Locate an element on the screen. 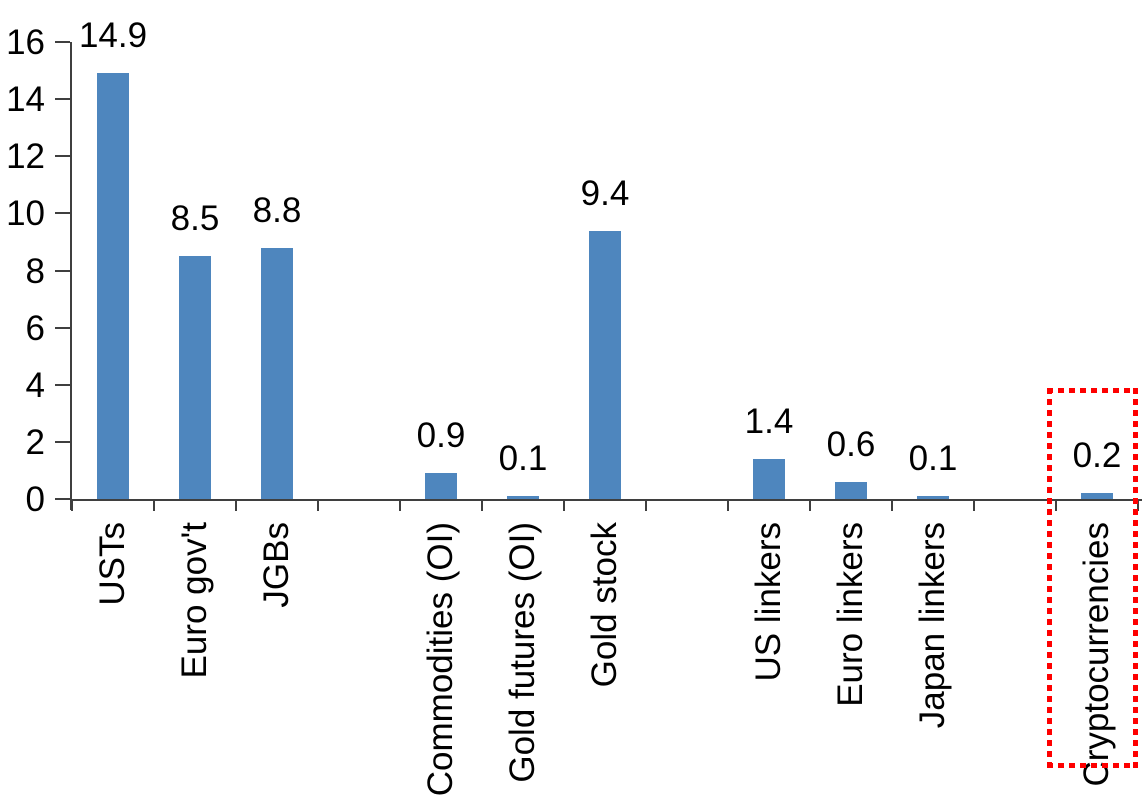 The height and width of the screenshot is (796, 1146). x-category-label: Euro gov't is located at coordinates (194, 600).